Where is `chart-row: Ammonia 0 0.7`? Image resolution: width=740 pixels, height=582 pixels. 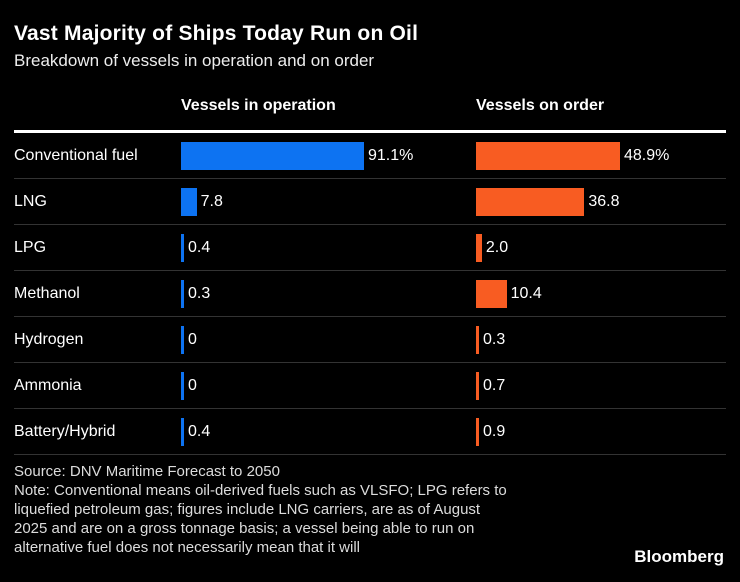 chart-row: Ammonia 0 0.7 is located at coordinates (370, 386).